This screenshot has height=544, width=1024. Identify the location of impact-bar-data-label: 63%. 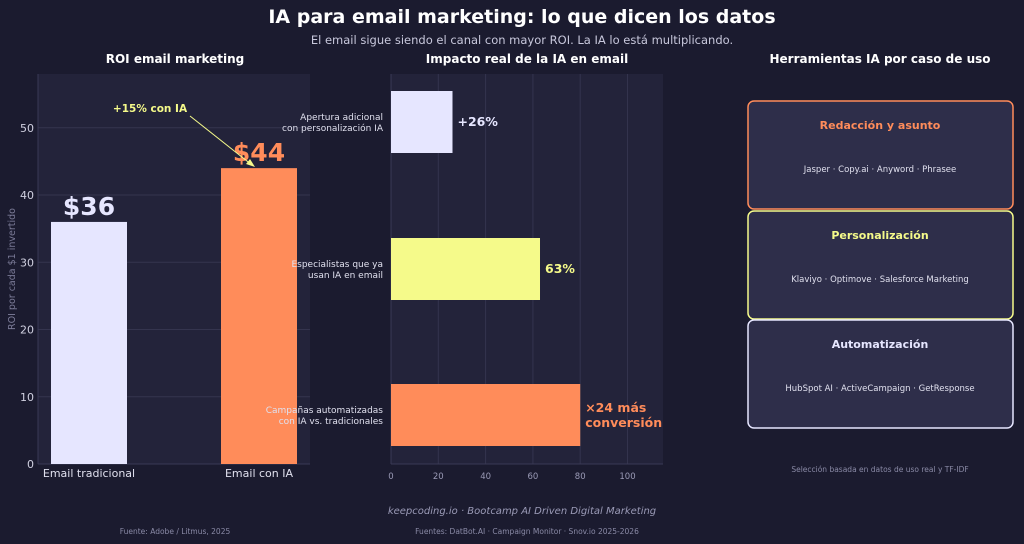
(560, 268).